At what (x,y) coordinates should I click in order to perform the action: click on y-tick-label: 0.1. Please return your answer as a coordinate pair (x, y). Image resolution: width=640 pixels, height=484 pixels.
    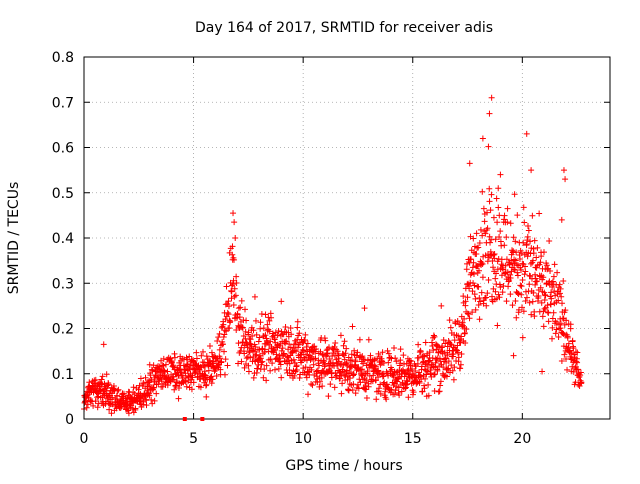
    Looking at the image, I should click on (63, 375).